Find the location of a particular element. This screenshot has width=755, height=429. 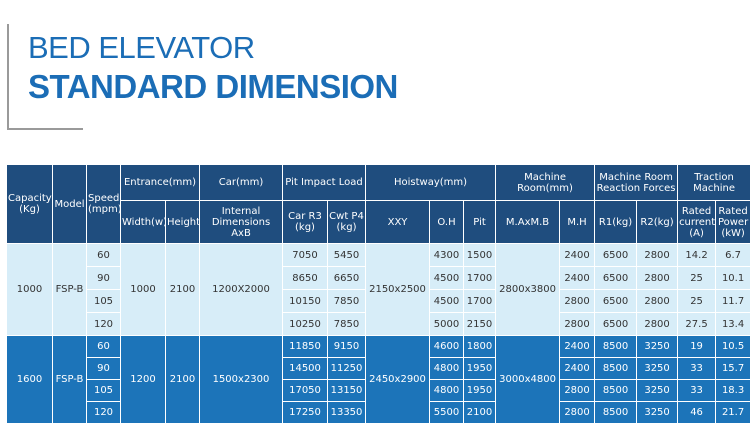

car-load-cell: 8650 is located at coordinates (305, 278).